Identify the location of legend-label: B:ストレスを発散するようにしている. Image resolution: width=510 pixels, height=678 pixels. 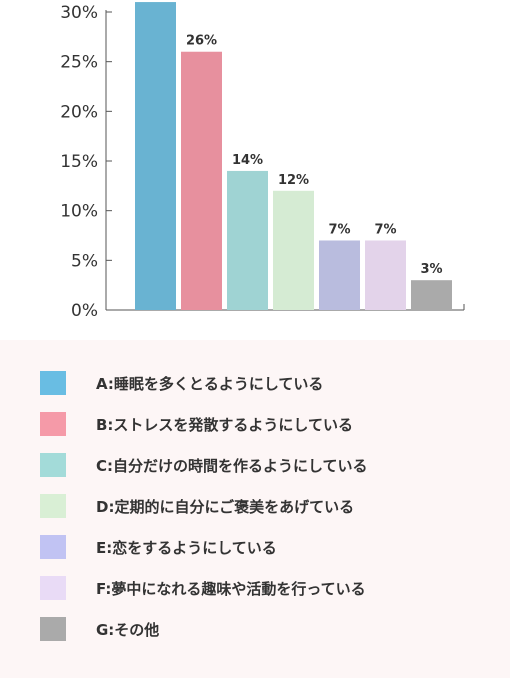
(224, 424).